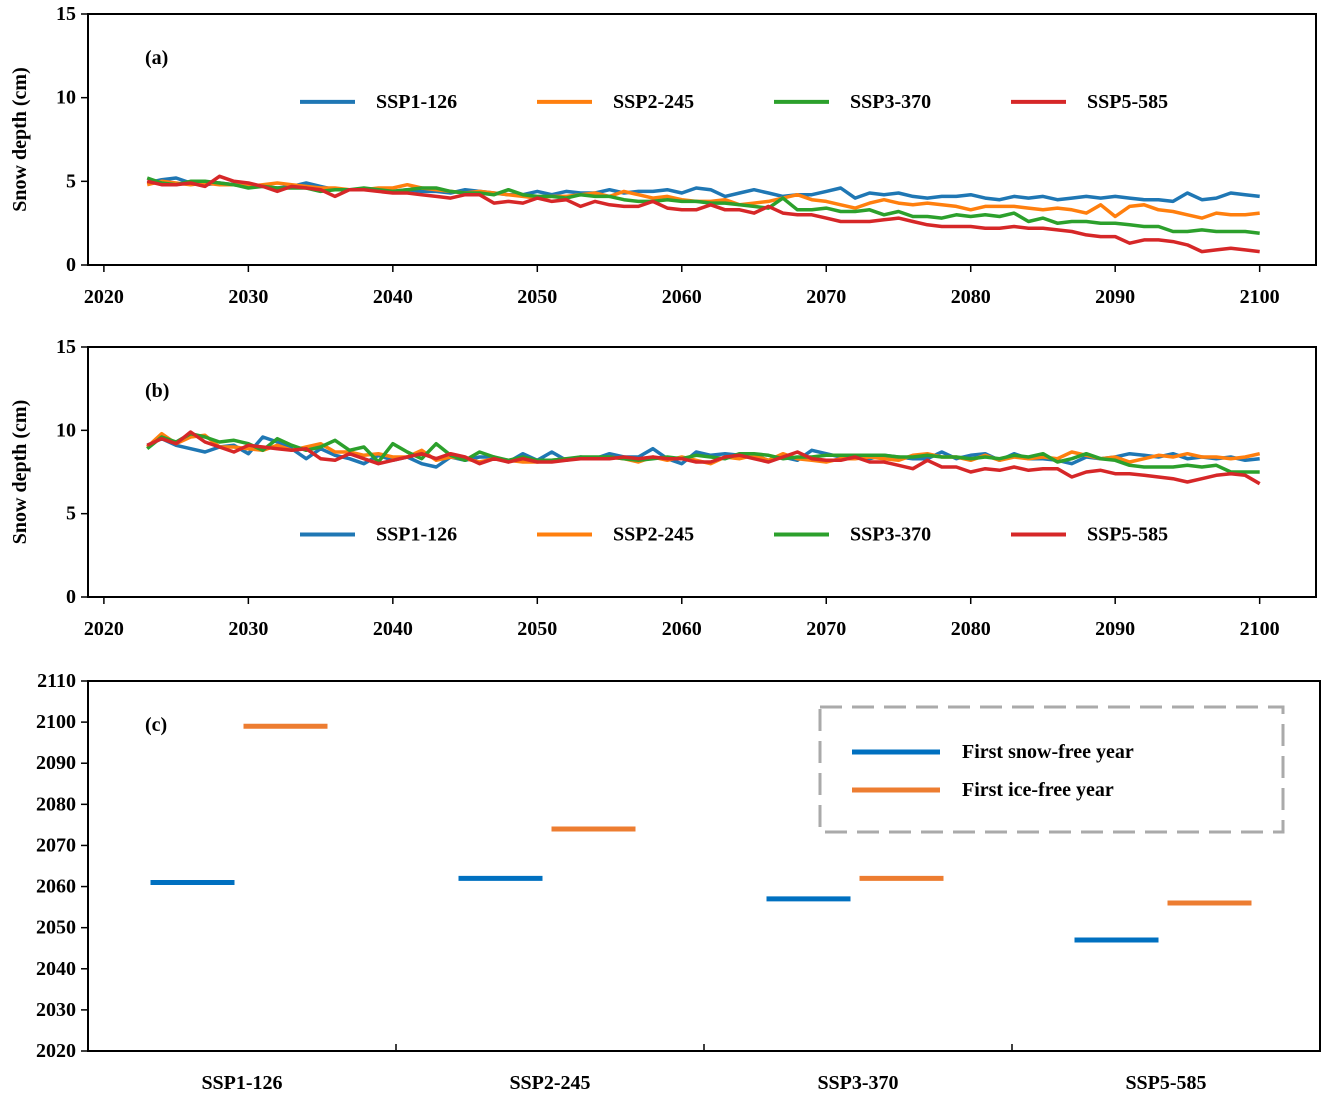 The width and height of the screenshot is (1332, 1100). Describe the element at coordinates (157, 391) in the screenshot. I see `panel-label: (b)` at that location.